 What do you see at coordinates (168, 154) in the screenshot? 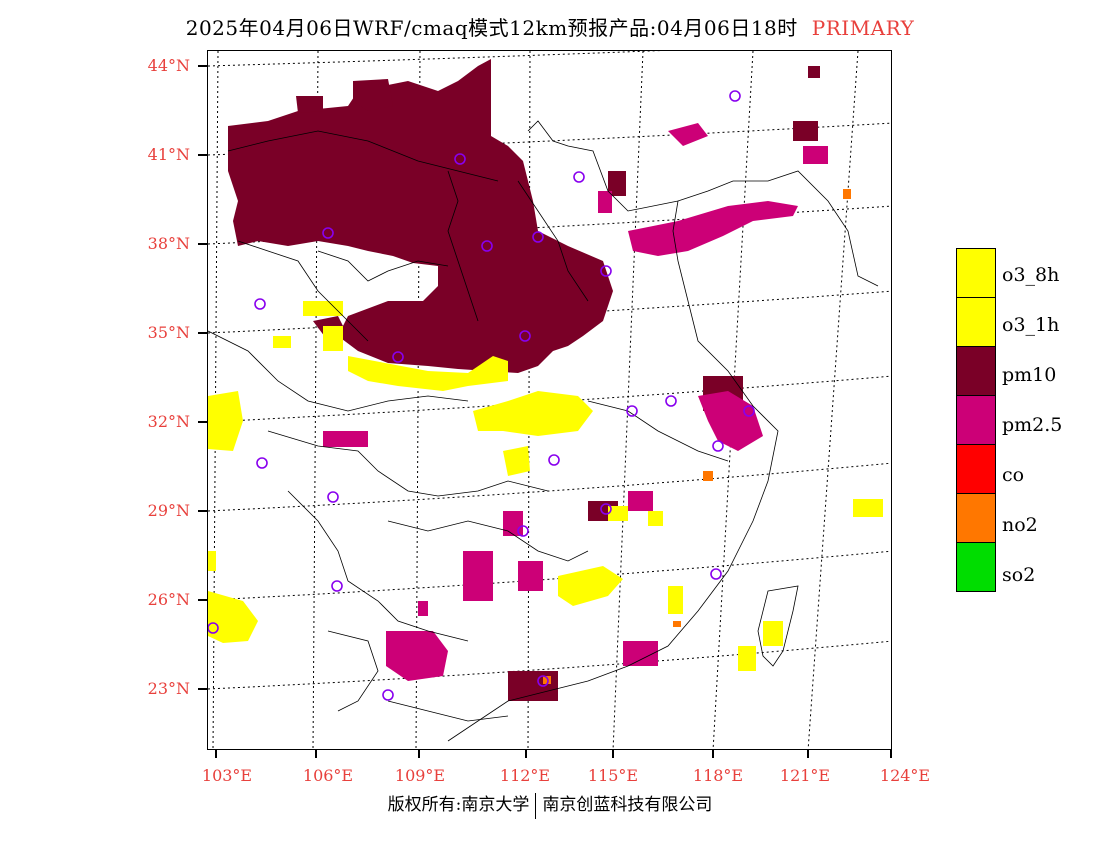
I see `lat-label-41: 41°N` at bounding box center [168, 154].